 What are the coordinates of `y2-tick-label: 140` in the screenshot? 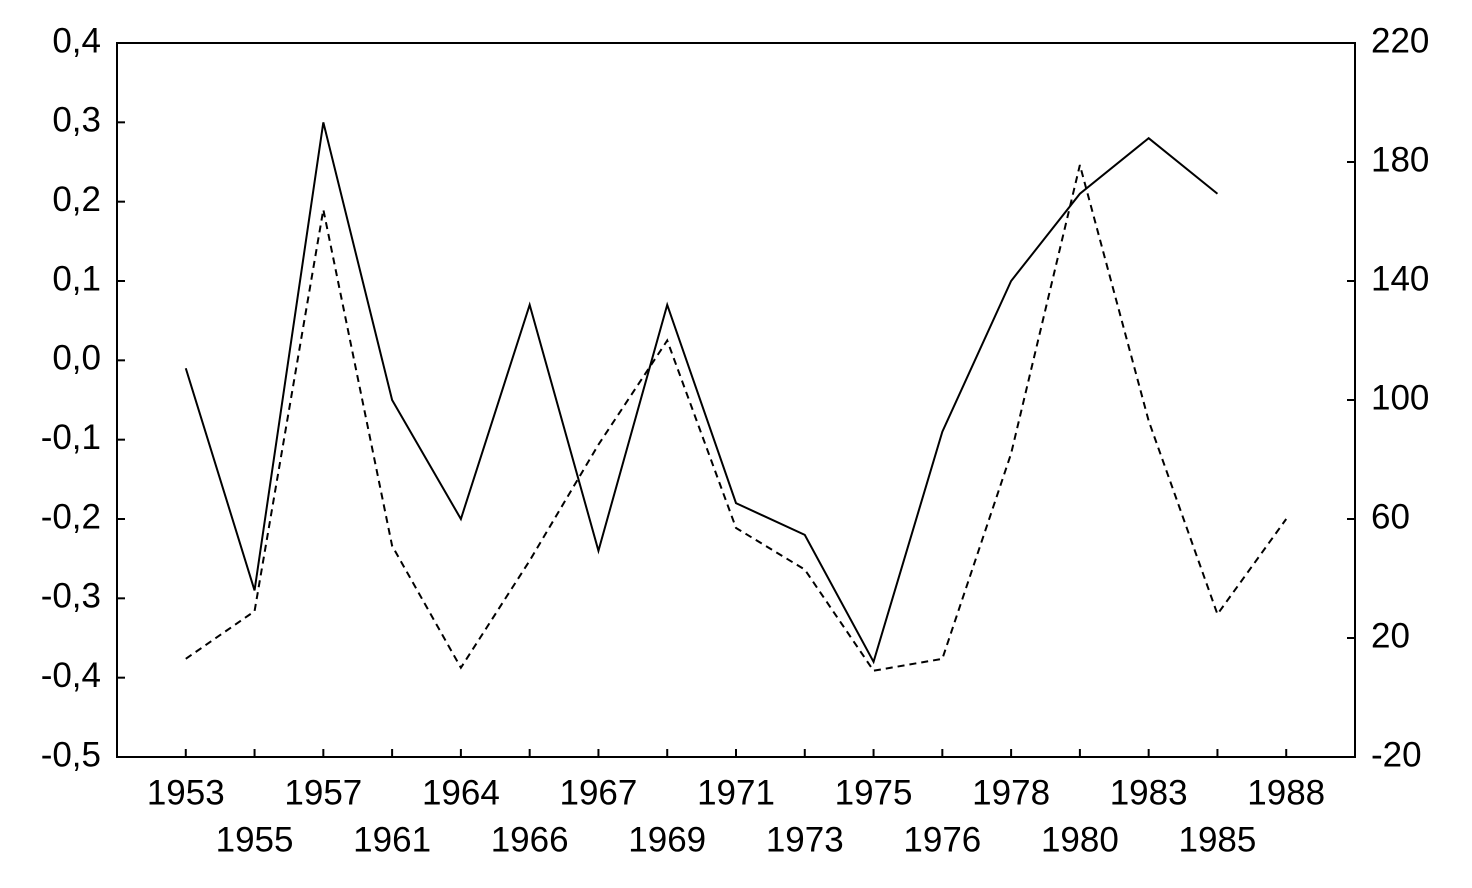 It's located at (1400, 278).